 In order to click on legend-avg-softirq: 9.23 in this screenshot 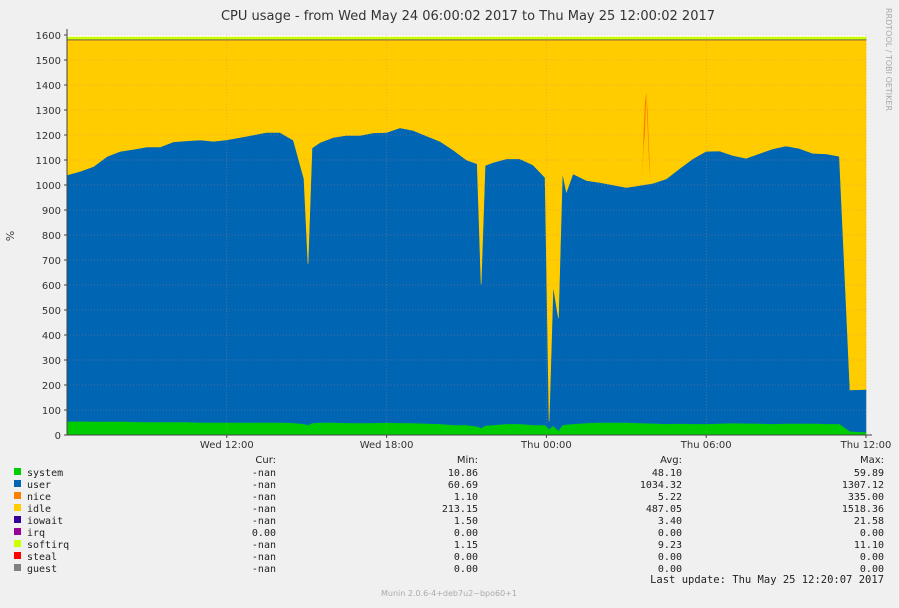, I will do `click(670, 545)`.